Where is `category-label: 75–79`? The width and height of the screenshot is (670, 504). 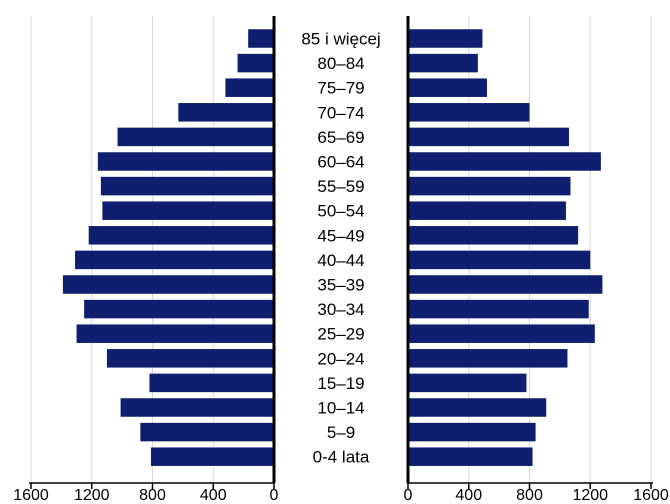 category-label: 75–79 is located at coordinates (340, 88).